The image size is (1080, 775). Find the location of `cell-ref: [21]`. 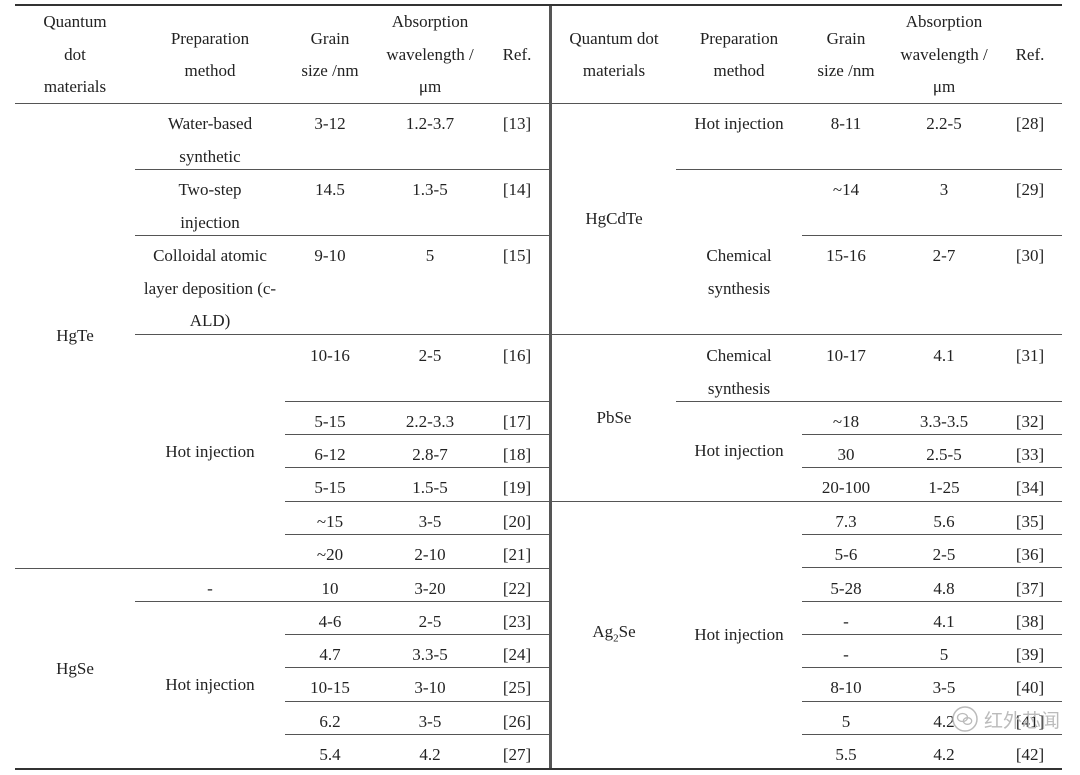

cell-ref: [21] is located at coordinates (517, 554).